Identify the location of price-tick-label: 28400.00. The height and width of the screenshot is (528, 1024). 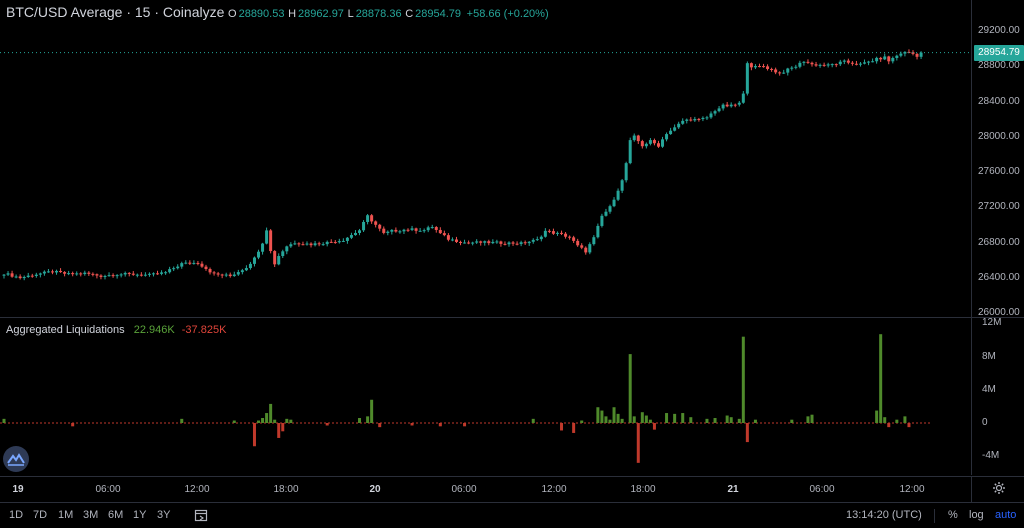
(999, 101).